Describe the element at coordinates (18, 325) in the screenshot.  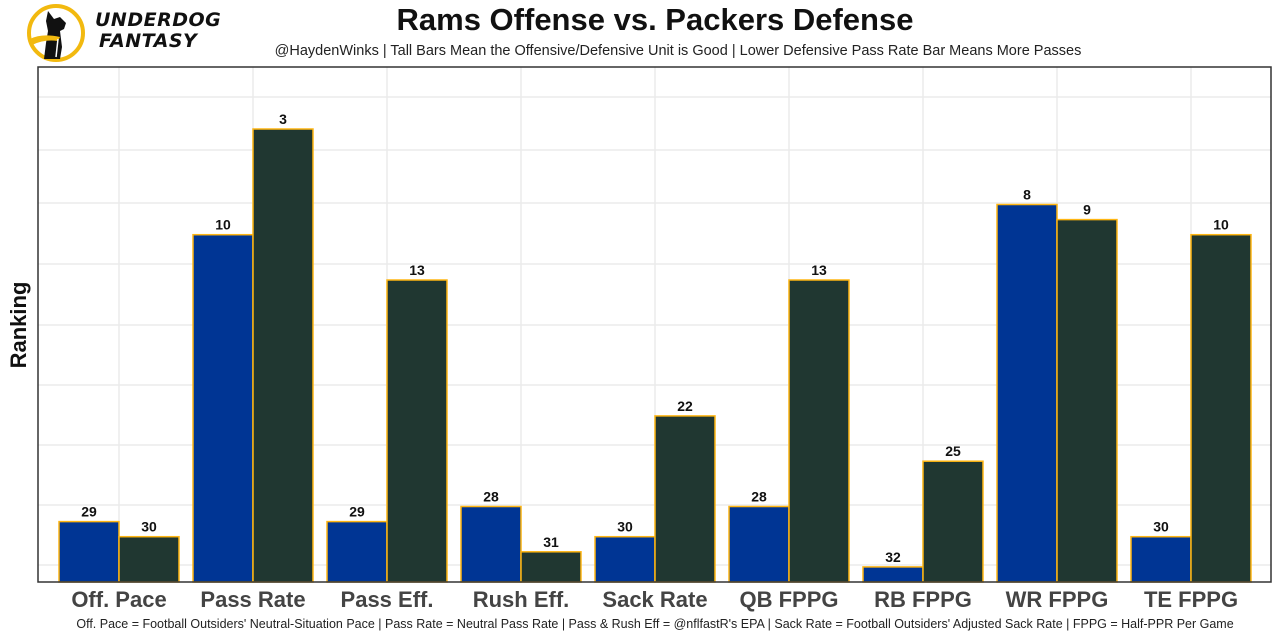
I see `y-axis-label: Ranking` at that location.